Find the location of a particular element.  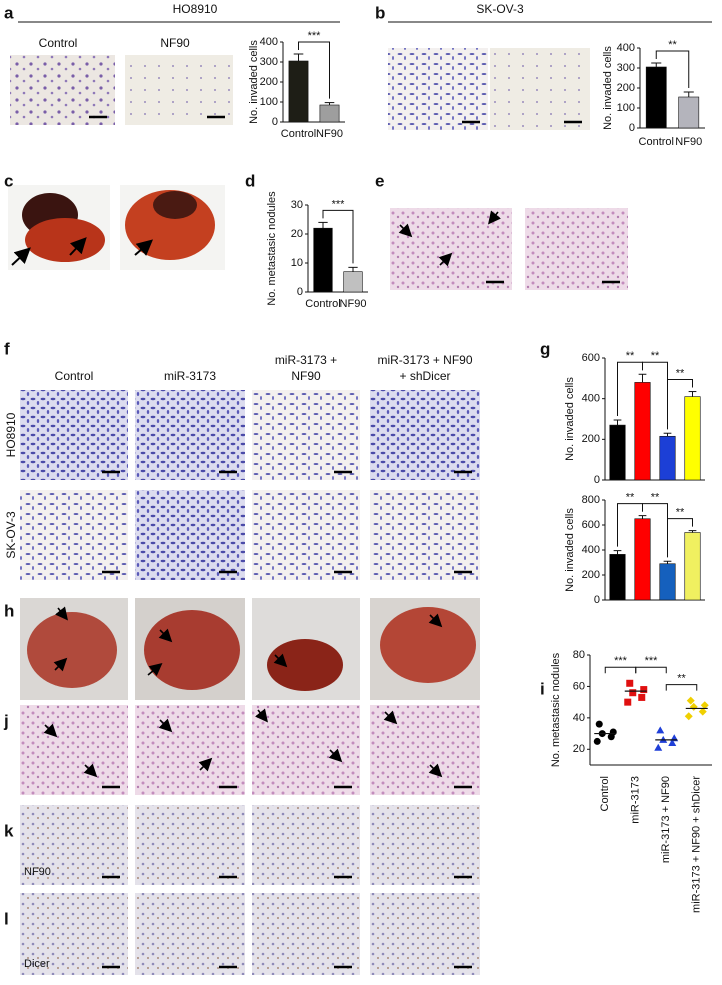

x-tick-label: miR-3173 is located at coordinates (636, 800).